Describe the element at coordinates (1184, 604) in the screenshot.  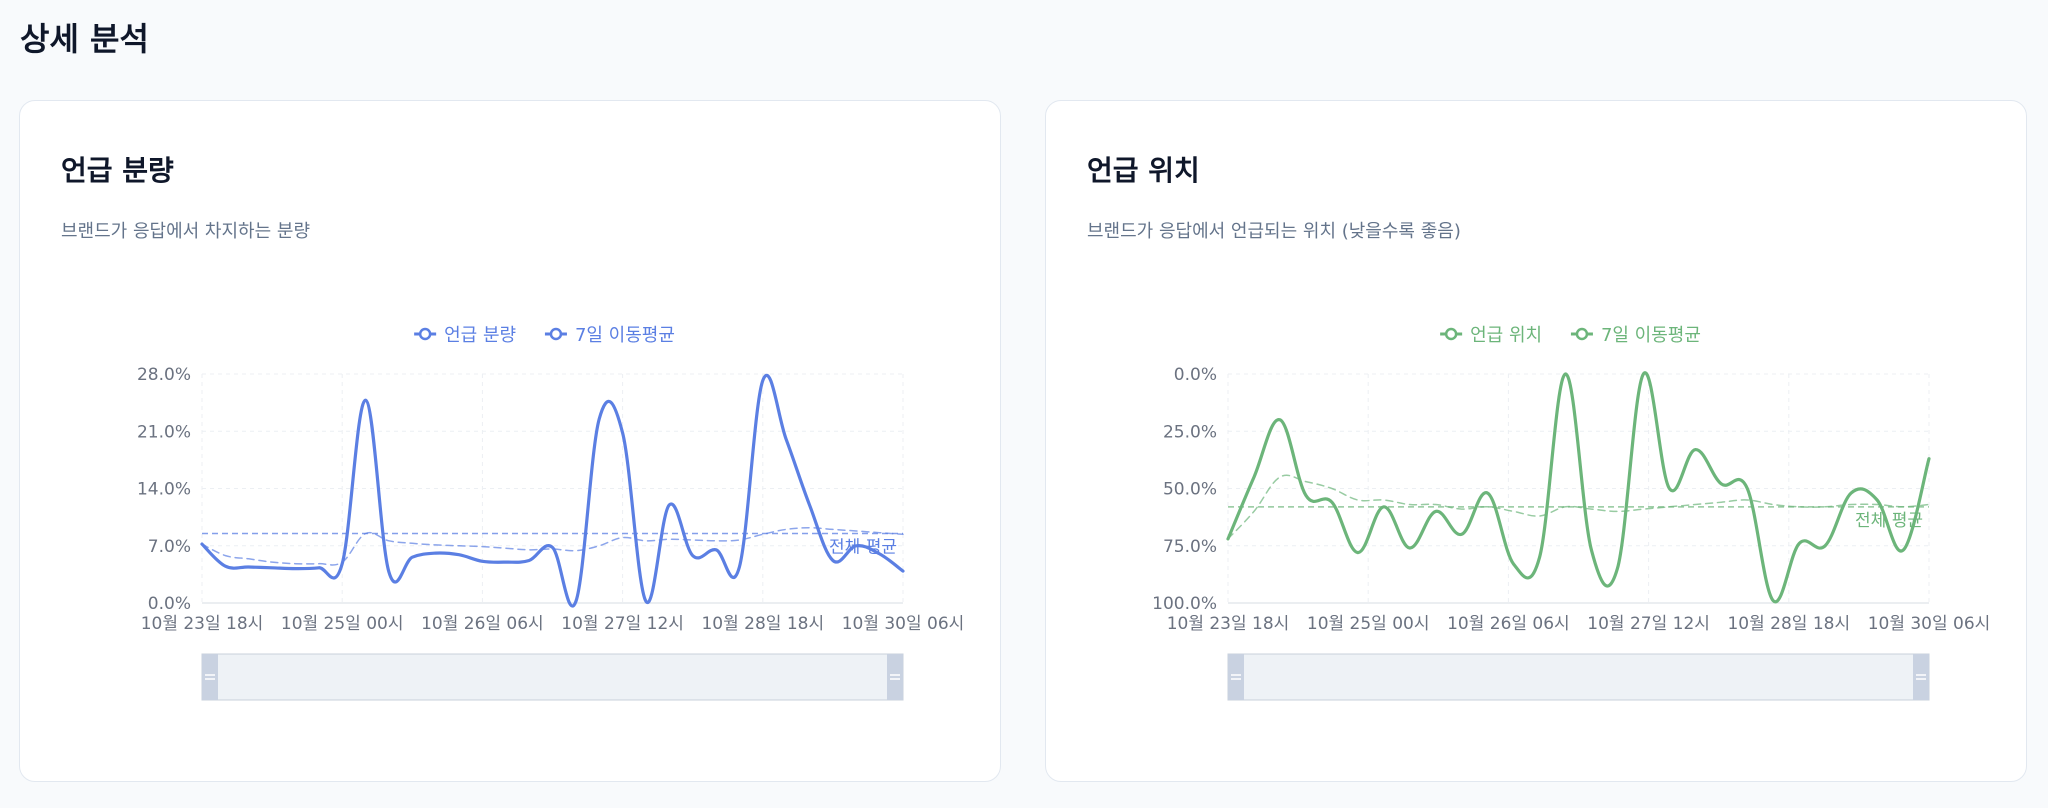
I see `y-tick-label: 100.0%` at that location.